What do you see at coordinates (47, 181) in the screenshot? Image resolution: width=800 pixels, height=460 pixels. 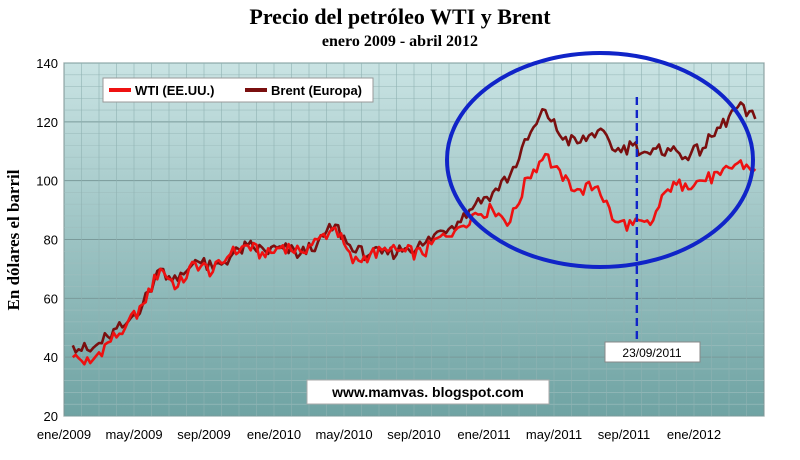 I see `y-tick-label: 100` at bounding box center [47, 181].